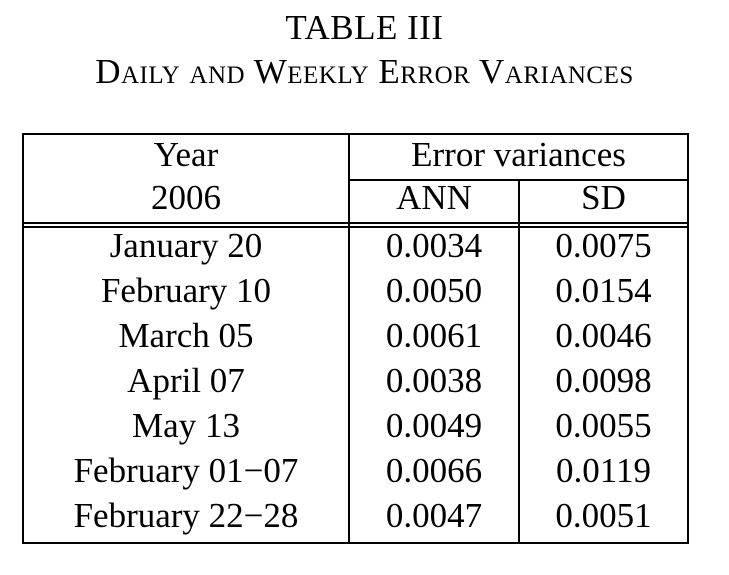 Image resolution: width=729 pixels, height=575 pixels. What do you see at coordinates (186, 515) in the screenshot?
I see `row-date: February 22−28` at bounding box center [186, 515].